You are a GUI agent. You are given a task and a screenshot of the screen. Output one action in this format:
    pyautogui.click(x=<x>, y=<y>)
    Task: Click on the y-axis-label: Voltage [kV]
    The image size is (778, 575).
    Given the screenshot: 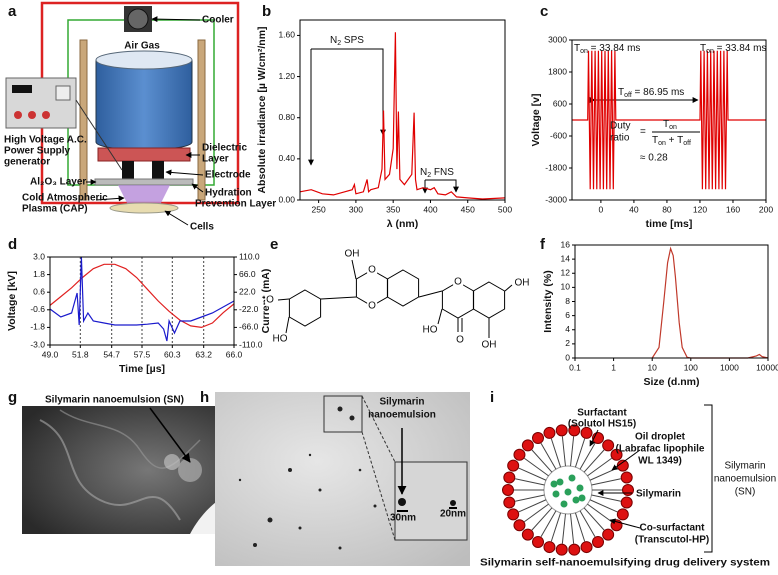 What is the action you would take?
    pyautogui.click(x=12, y=301)
    